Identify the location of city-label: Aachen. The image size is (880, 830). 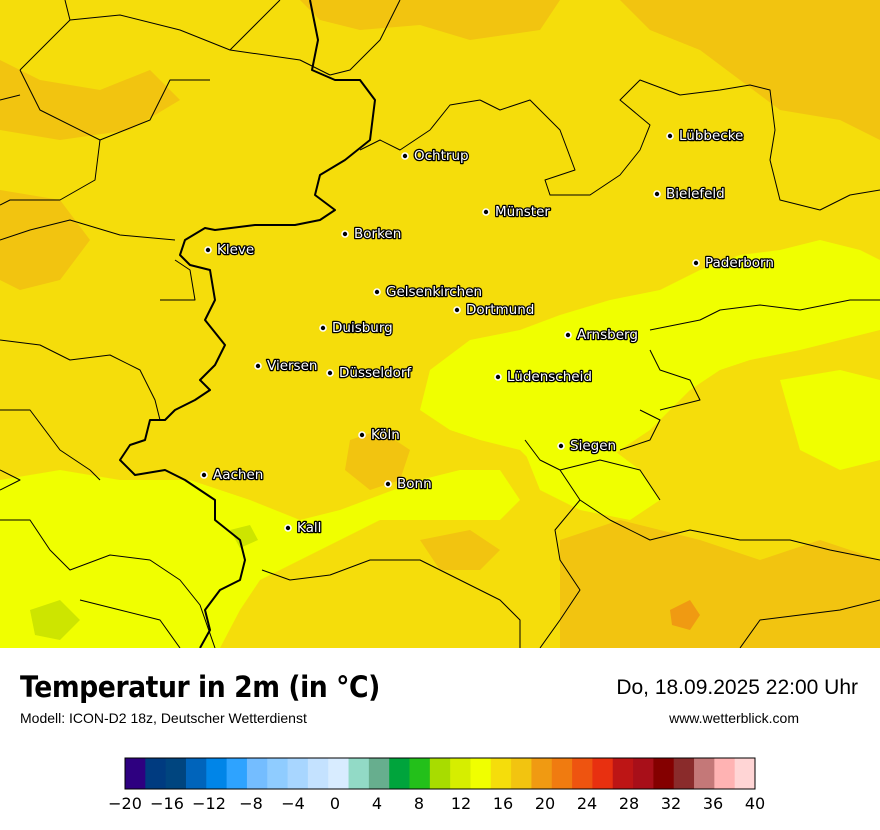
(238, 475).